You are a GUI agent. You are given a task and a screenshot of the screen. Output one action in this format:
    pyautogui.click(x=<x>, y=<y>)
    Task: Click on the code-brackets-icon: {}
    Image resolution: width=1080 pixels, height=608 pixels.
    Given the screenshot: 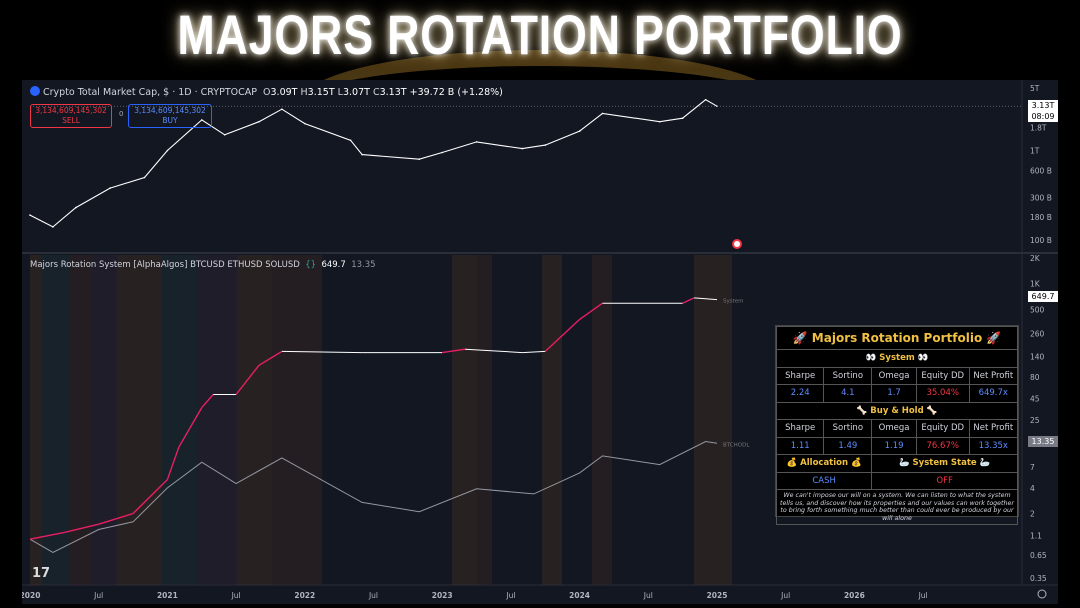 What is the action you would take?
    pyautogui.click(x=311, y=265)
    